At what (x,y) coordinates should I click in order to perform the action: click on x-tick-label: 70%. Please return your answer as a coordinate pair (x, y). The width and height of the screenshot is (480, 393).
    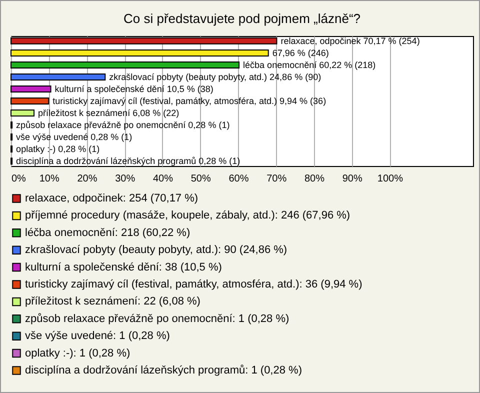
    Looking at the image, I should click on (276, 179).